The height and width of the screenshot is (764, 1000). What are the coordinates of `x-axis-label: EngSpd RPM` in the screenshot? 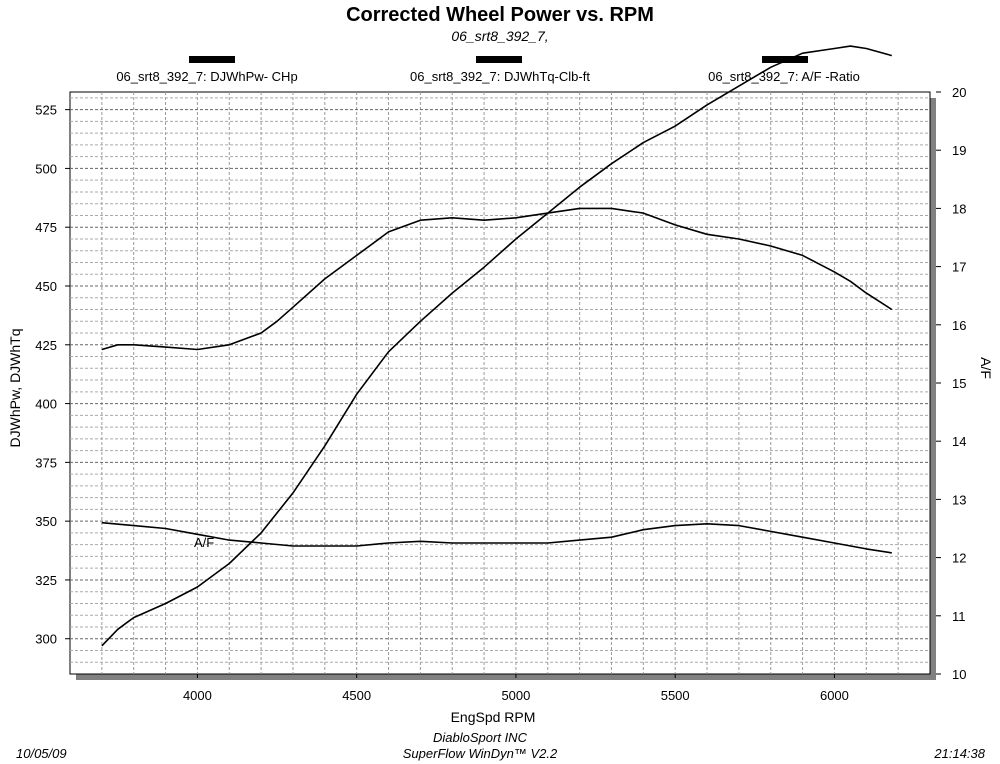 It's located at (493, 717).